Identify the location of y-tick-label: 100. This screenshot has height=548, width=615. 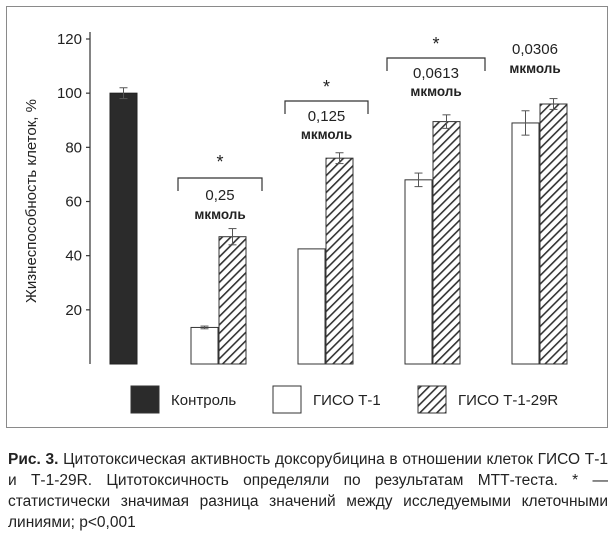
(69, 93).